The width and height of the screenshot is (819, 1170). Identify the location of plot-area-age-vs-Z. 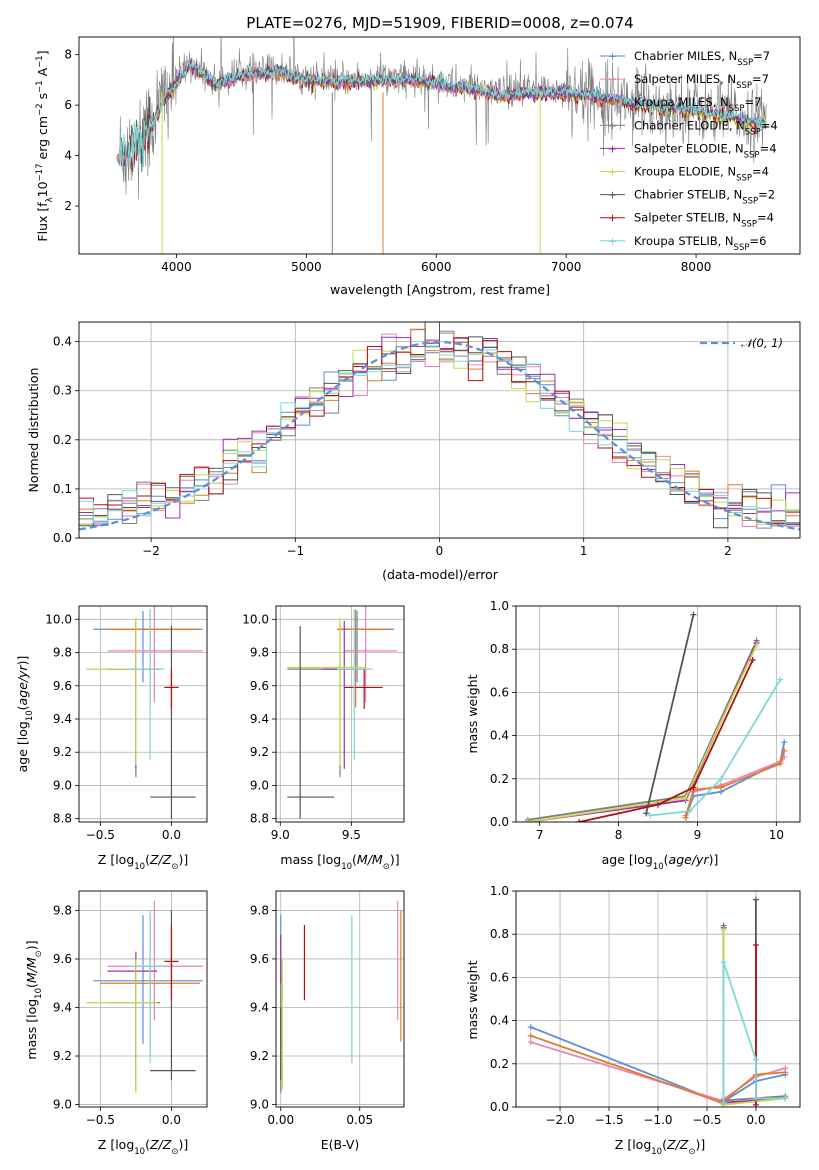
(144, 712).